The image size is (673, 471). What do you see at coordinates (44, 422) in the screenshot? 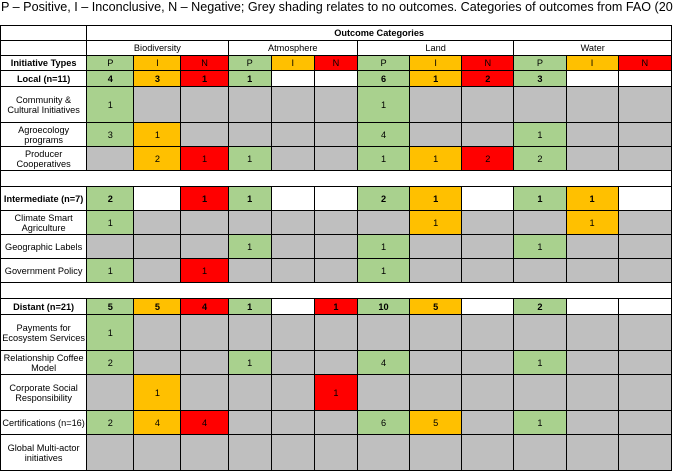
I see `row-label: Certifications (n=16)` at bounding box center [44, 422].